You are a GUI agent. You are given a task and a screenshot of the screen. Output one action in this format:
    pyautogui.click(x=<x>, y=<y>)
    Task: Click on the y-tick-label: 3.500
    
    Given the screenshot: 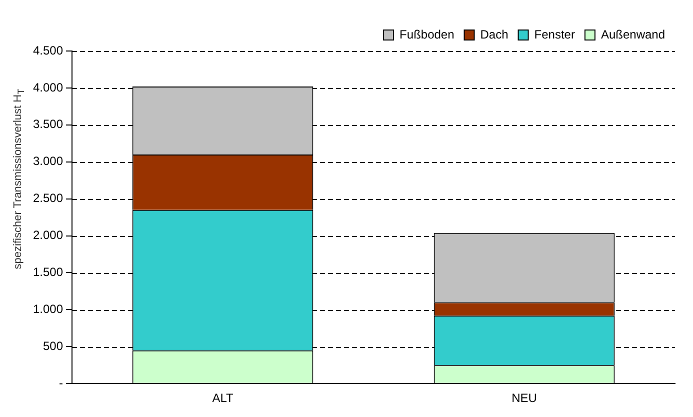 What is the action you would take?
    pyautogui.click(x=48, y=123)
    